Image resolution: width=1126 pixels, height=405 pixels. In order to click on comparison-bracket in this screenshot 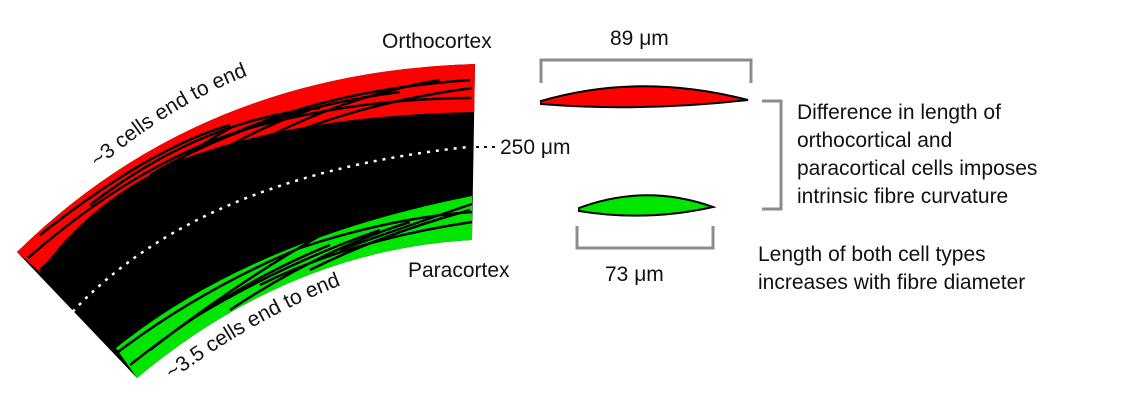, I will do `click(772, 155)`.